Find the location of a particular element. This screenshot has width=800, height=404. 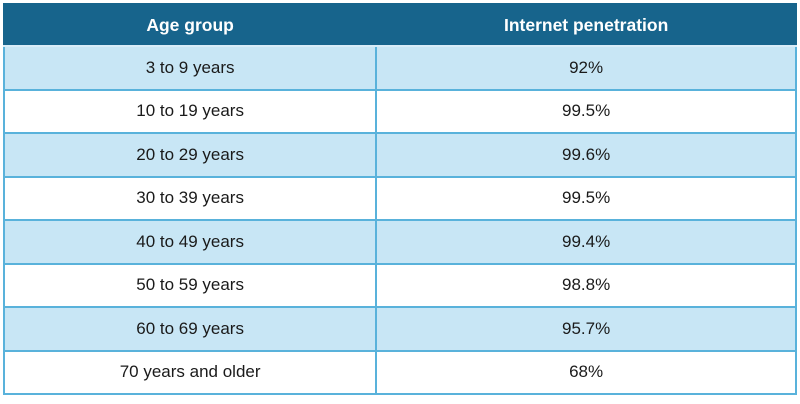

table-row: 40 to 49 years 99.4% is located at coordinates (399, 242).